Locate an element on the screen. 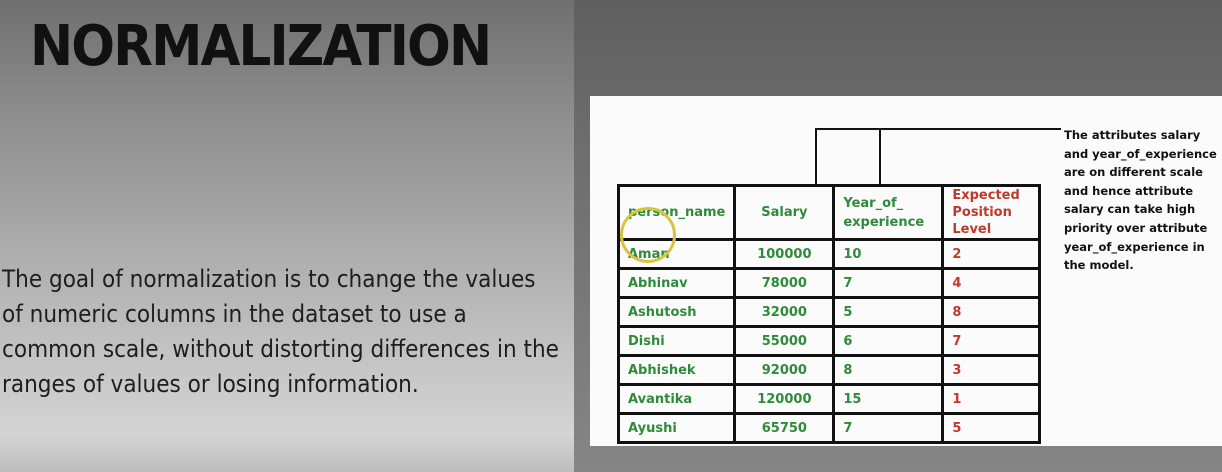 This screenshot has width=1222, height=472. cell-person-name: Avantika is located at coordinates (676, 399).